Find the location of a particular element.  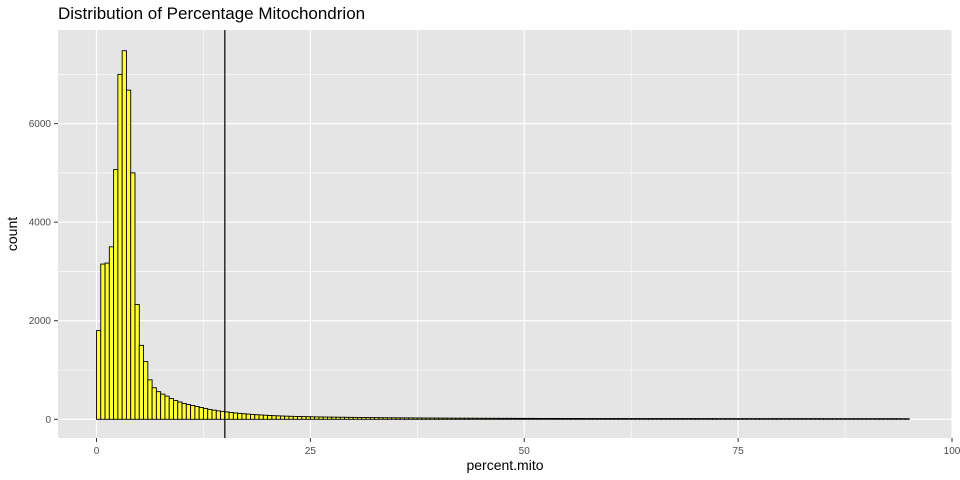

x-tick-label: 50 is located at coordinates (525, 451).